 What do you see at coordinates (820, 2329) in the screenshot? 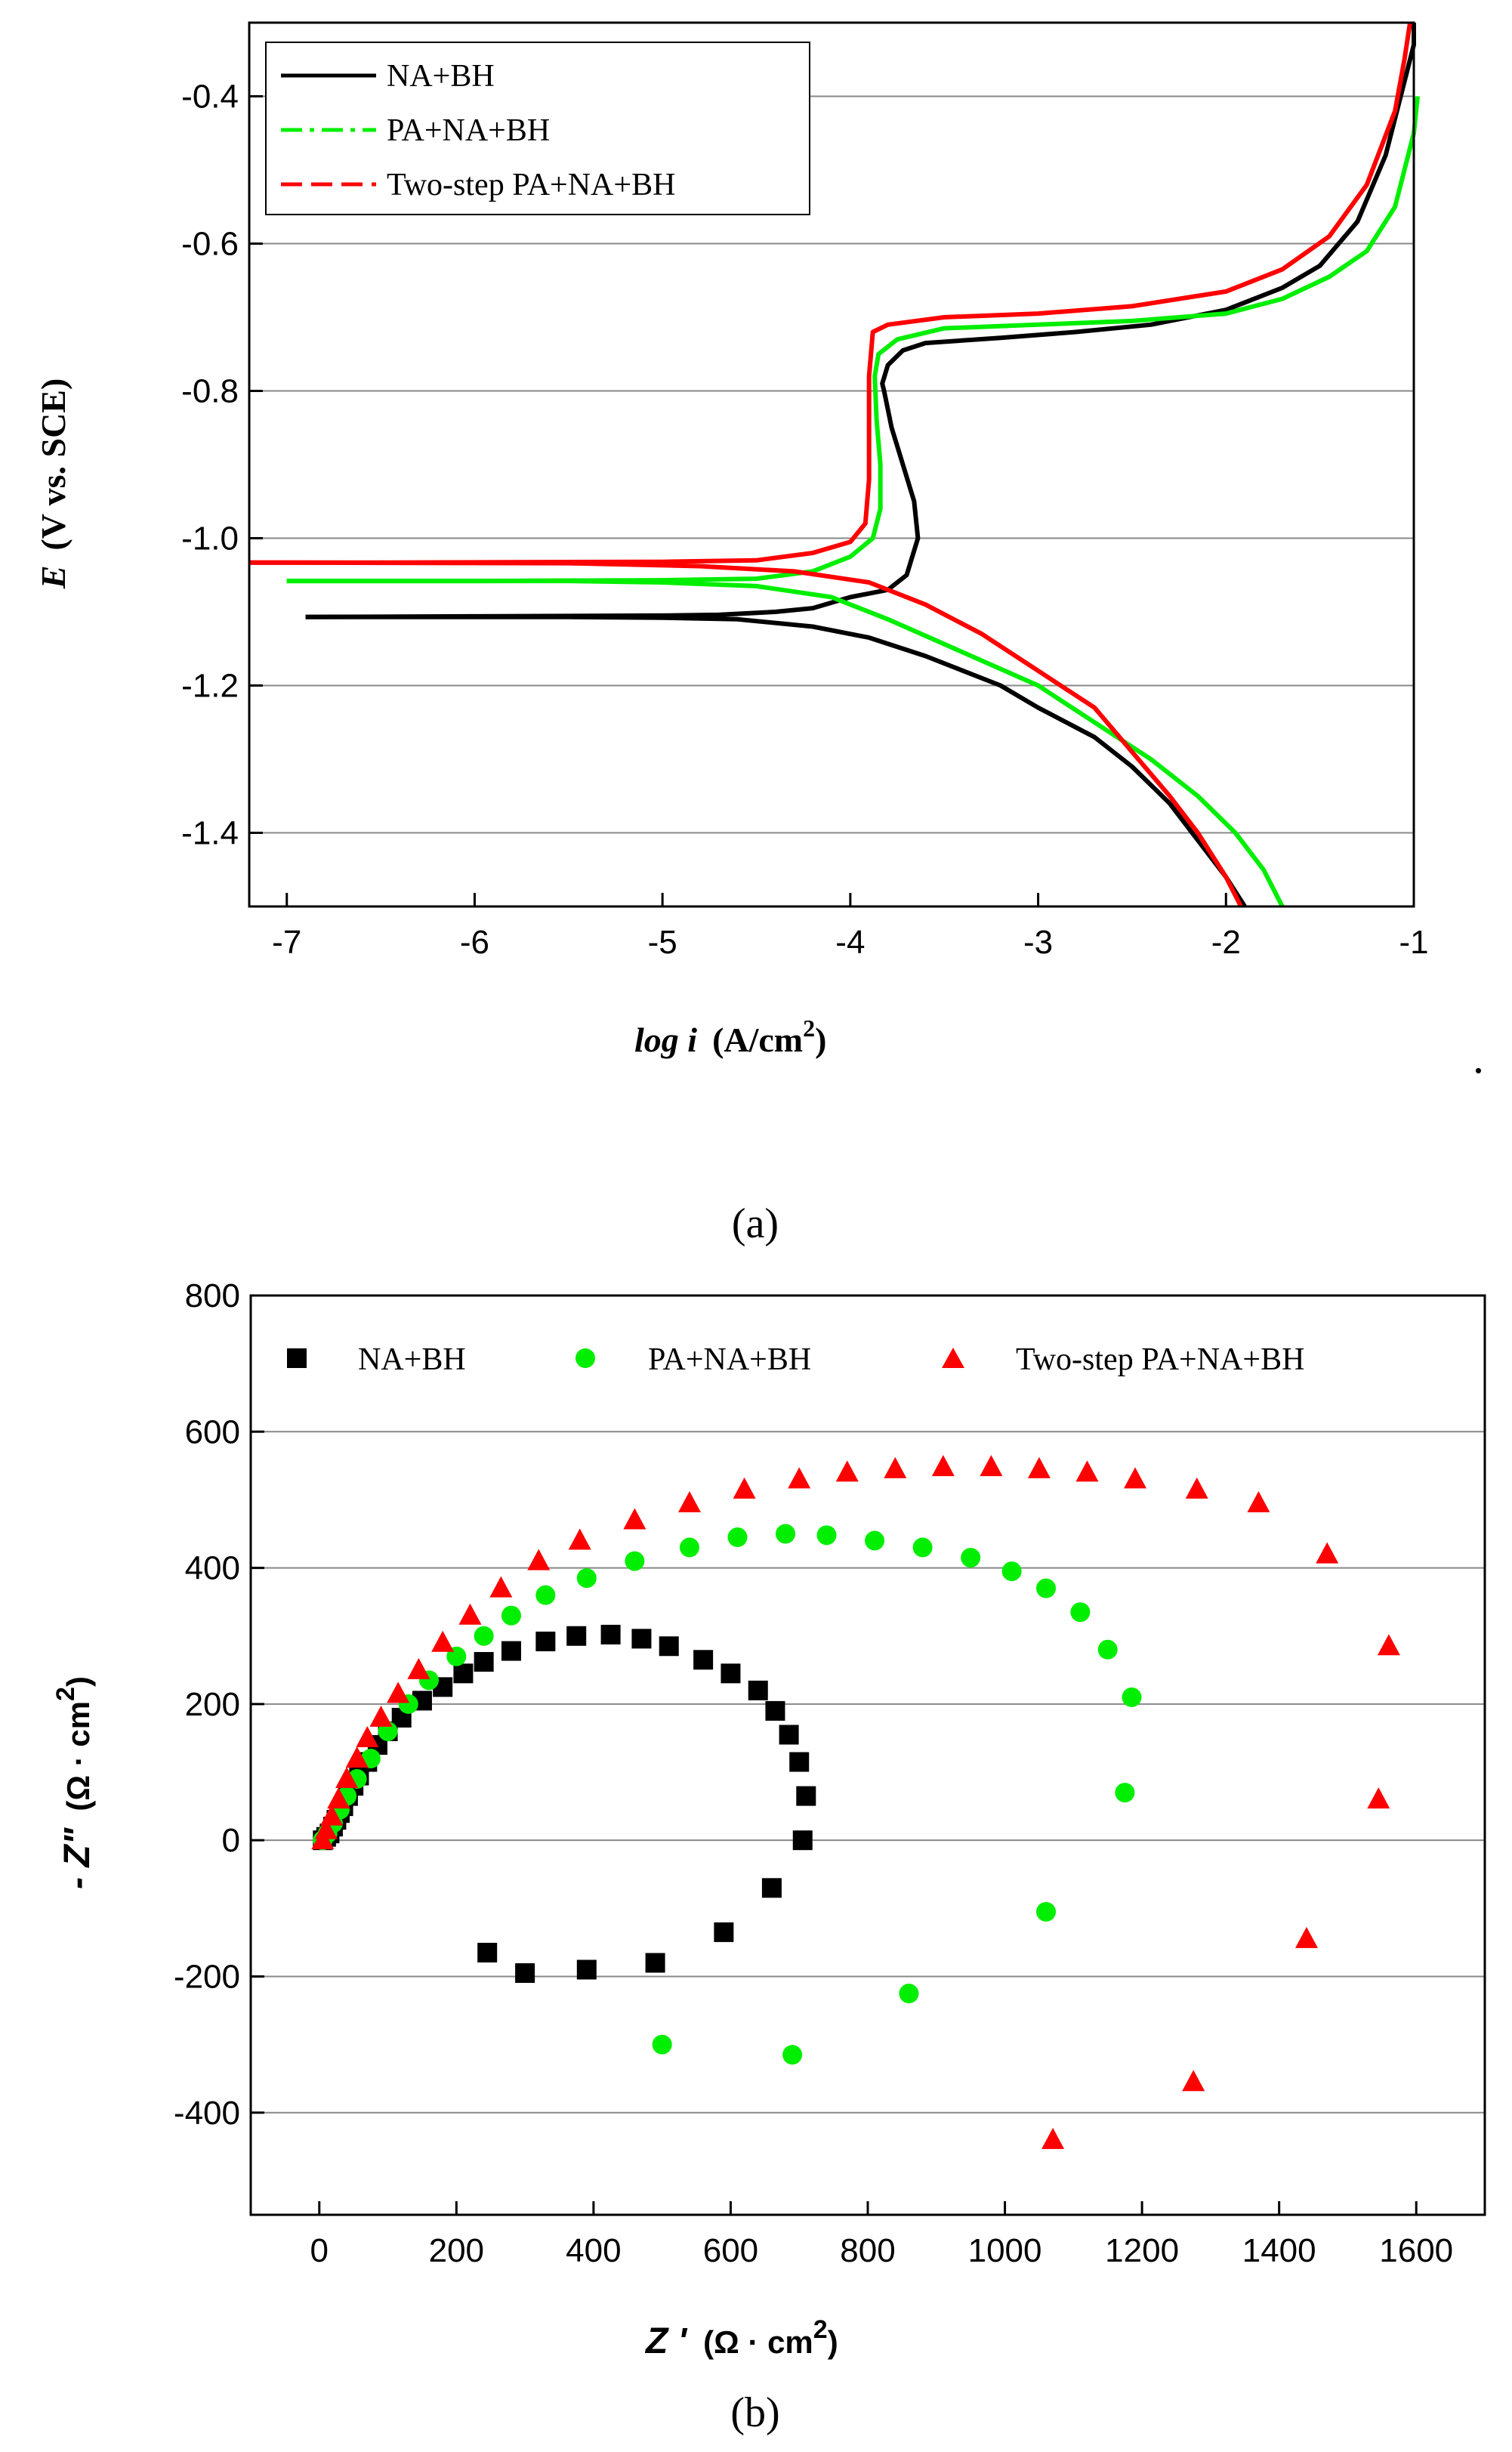
I see `panel-b-x-label-sup: 2` at bounding box center [820, 2329].